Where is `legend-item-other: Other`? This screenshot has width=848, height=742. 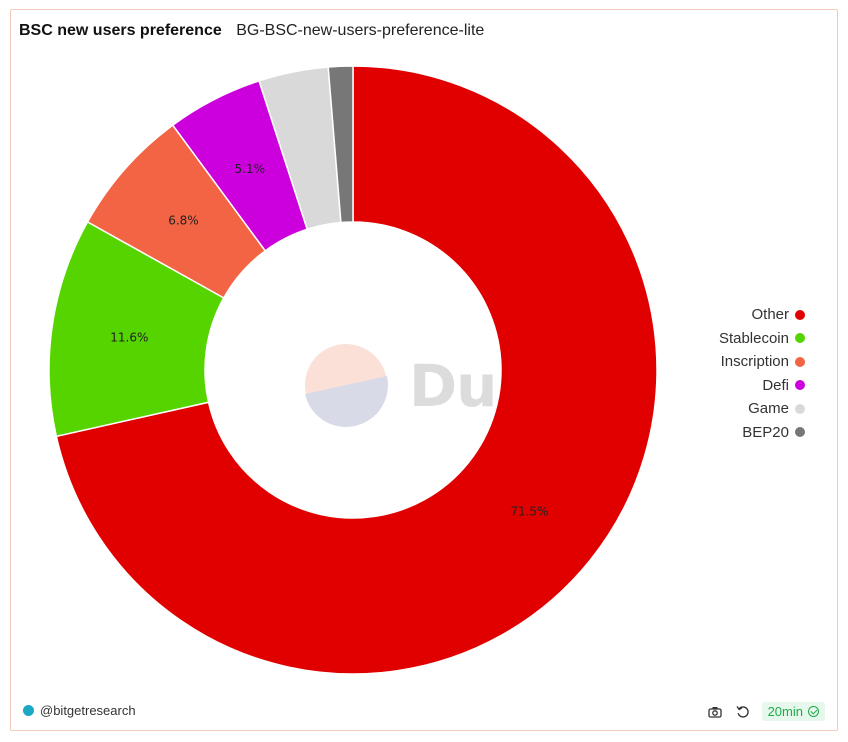
legend-item-other: Other is located at coordinates (762, 315).